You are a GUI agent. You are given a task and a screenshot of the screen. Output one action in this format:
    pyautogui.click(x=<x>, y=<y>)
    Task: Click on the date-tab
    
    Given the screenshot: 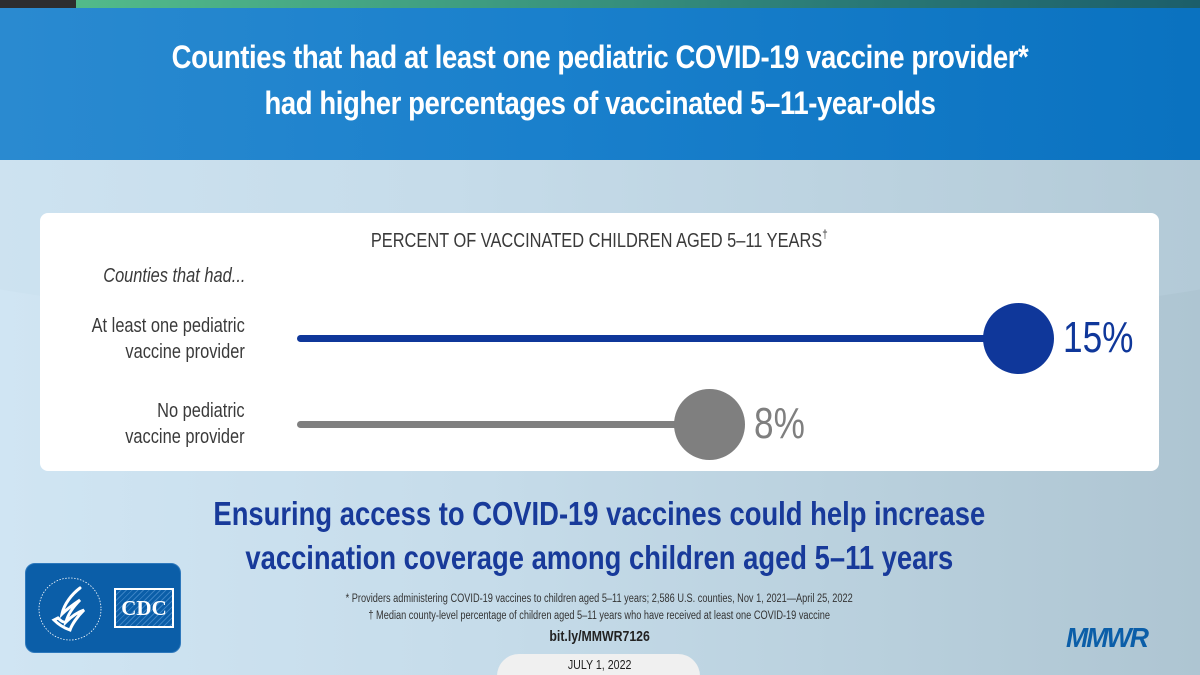 What is the action you would take?
    pyautogui.click(x=598, y=664)
    